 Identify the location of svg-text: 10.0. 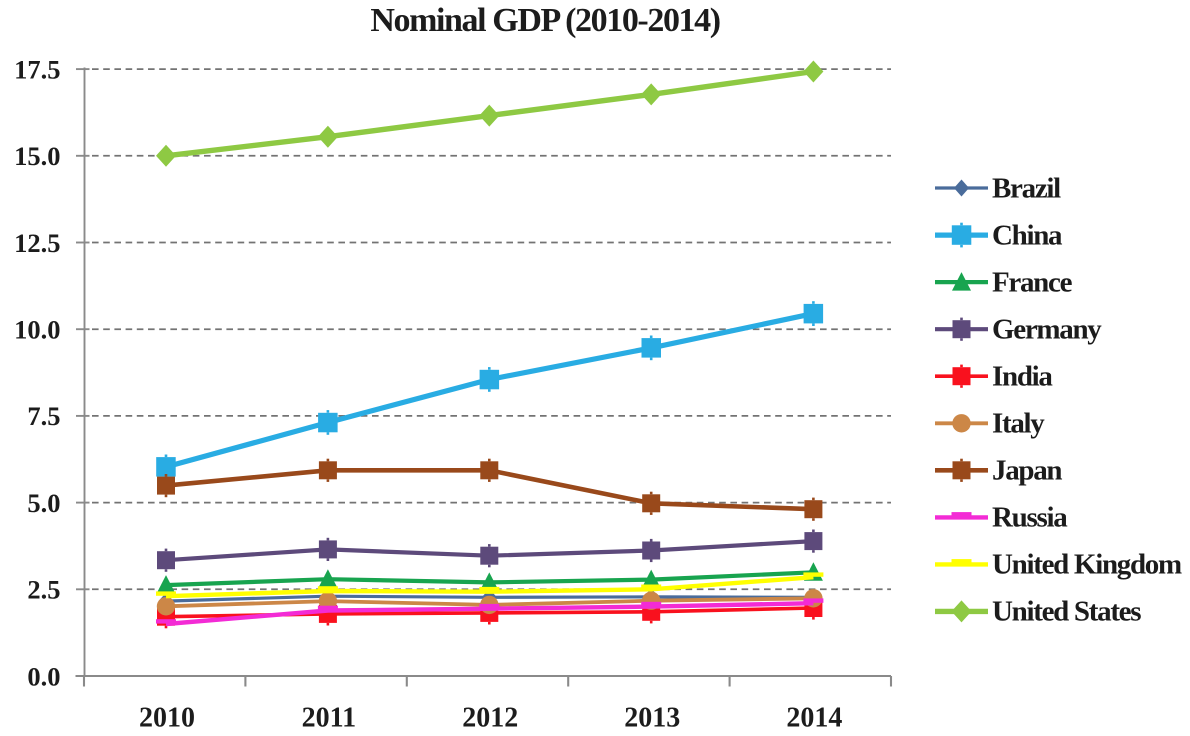
(37, 330).